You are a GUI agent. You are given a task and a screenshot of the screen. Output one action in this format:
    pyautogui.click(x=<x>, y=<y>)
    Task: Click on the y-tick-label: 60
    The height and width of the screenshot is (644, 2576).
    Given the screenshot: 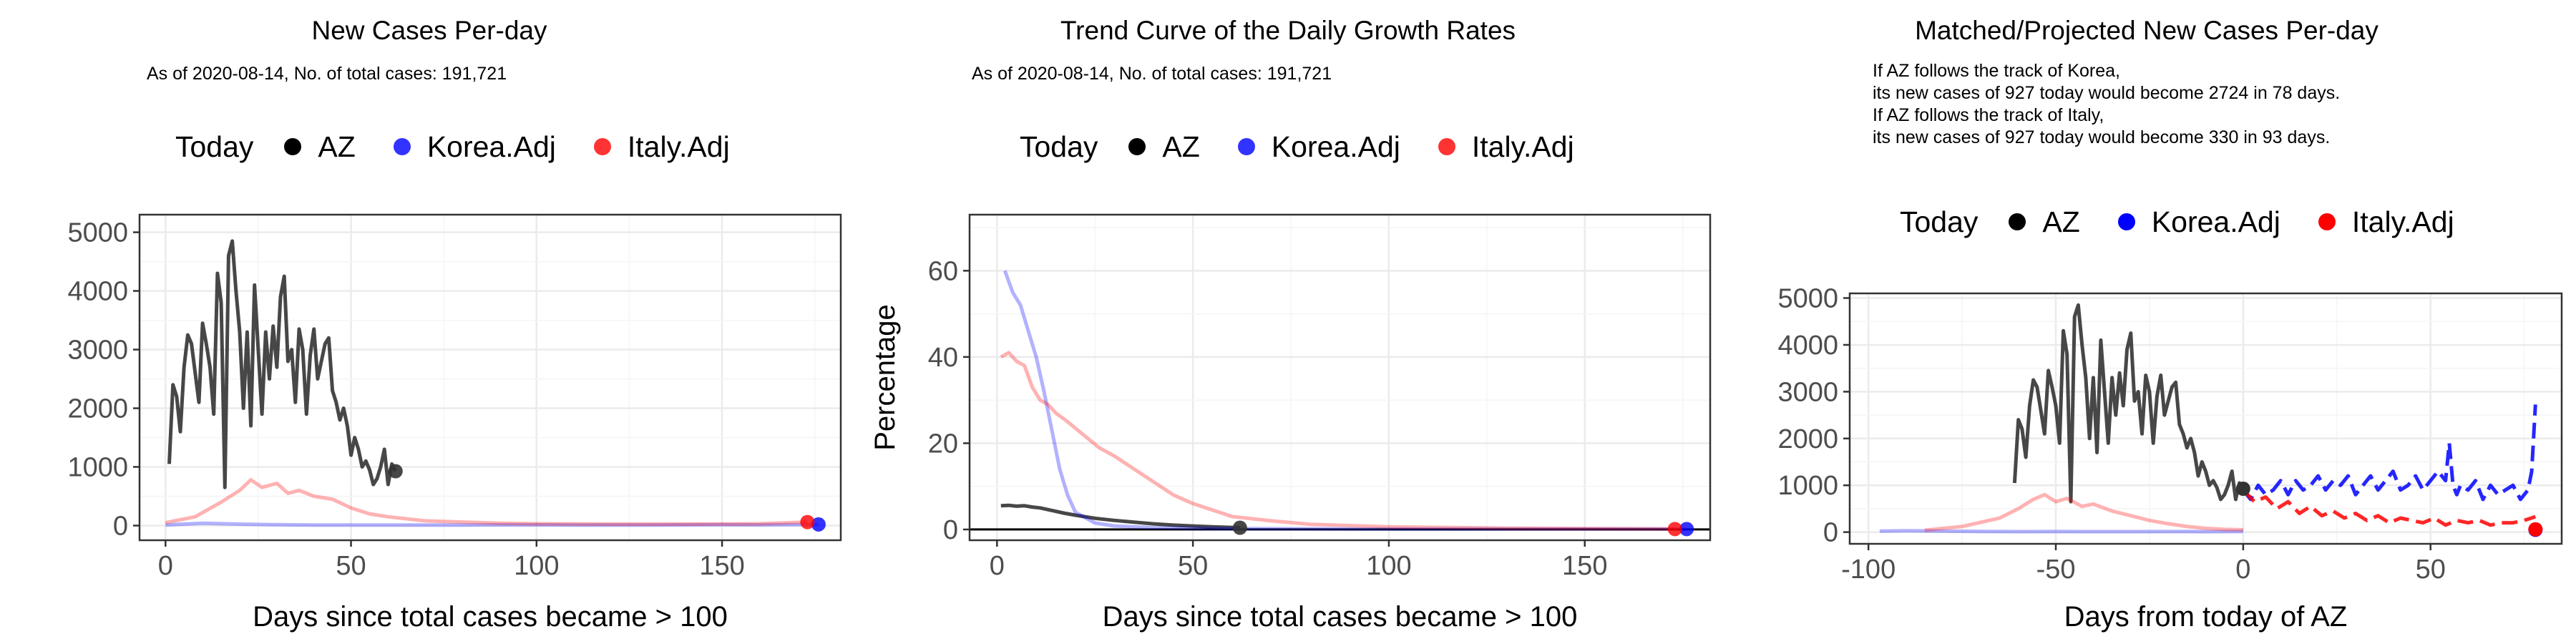 What is the action you would take?
    pyautogui.click(x=943, y=271)
    